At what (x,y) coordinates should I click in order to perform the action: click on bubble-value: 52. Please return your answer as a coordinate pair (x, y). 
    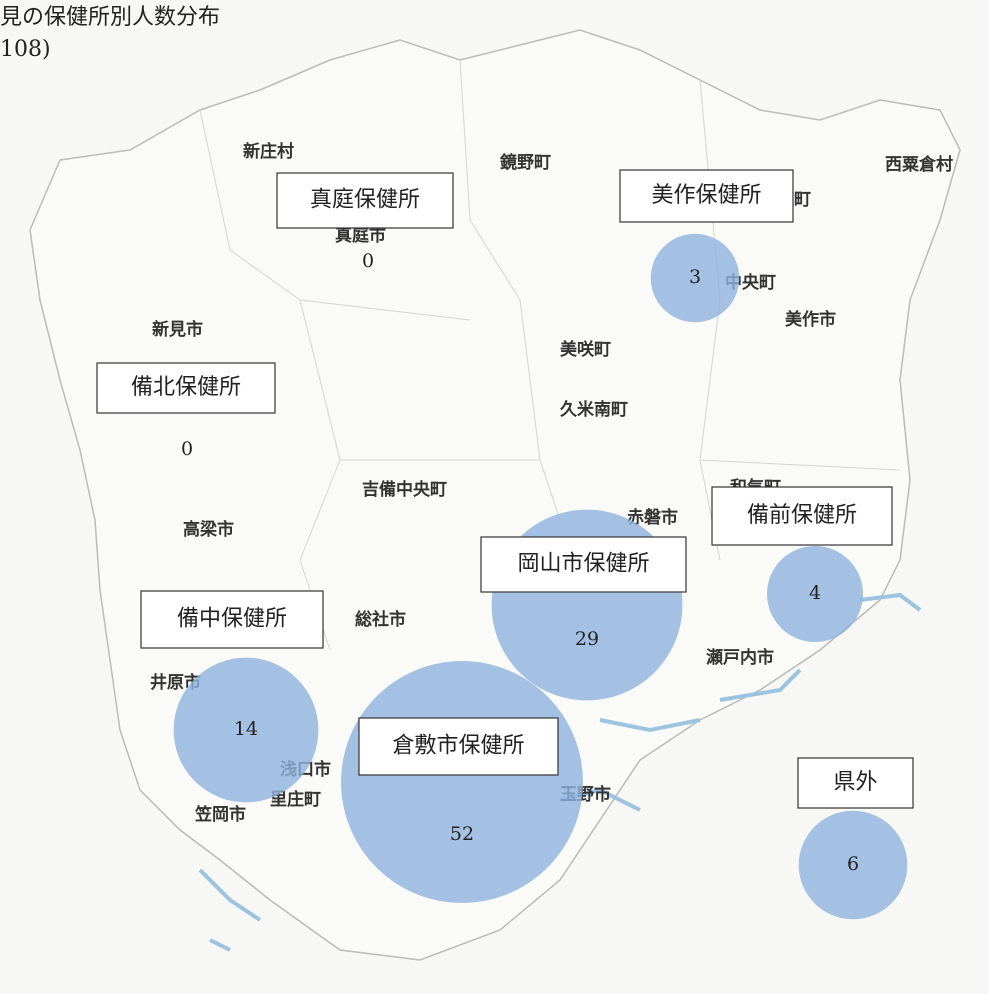
    Looking at the image, I should click on (462, 834).